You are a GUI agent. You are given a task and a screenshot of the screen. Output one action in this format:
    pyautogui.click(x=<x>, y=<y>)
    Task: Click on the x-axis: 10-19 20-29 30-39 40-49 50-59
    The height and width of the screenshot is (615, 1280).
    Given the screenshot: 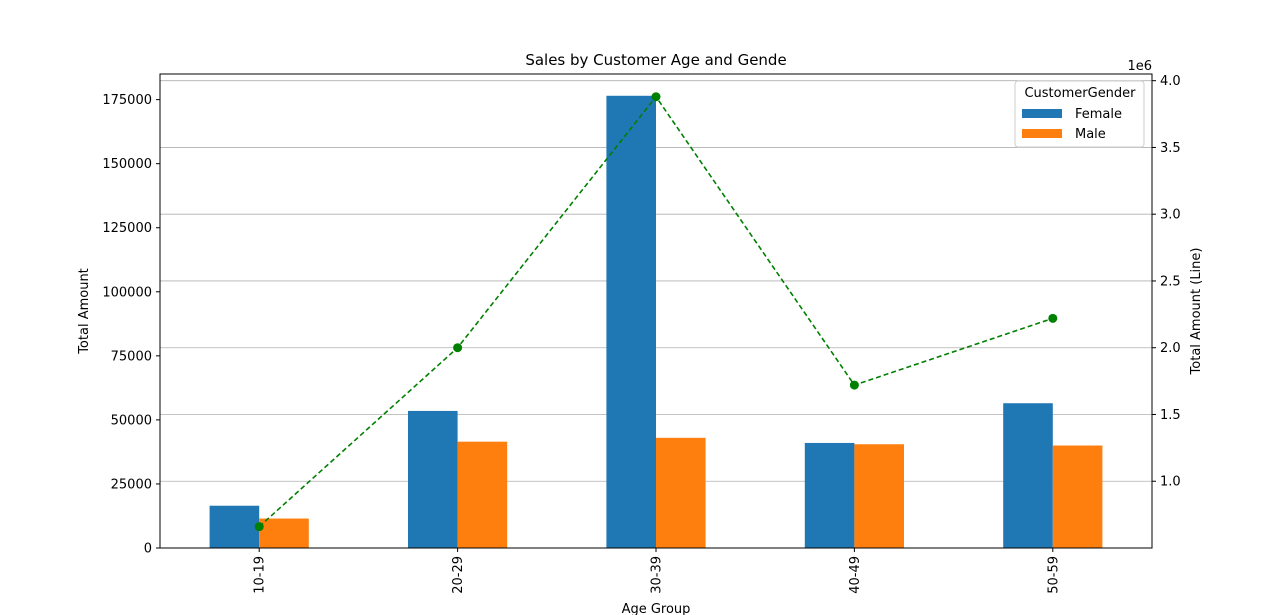 What is the action you would take?
    pyautogui.click(x=657, y=571)
    